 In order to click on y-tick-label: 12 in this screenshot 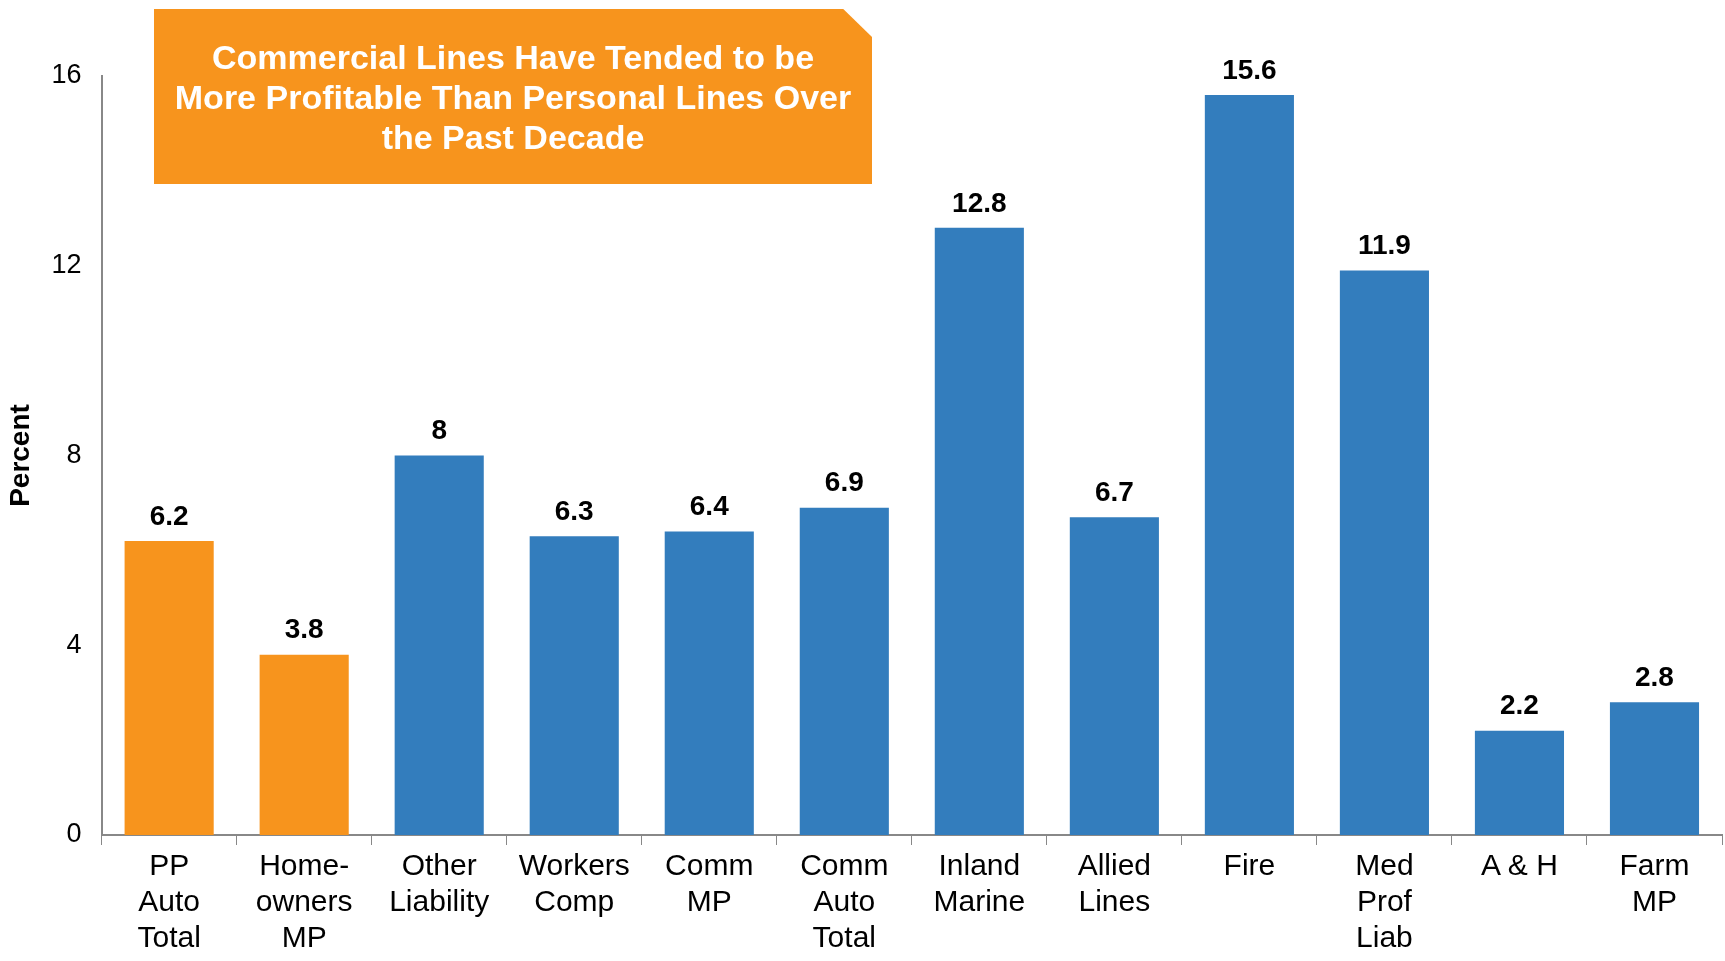, I will do `click(66, 264)`.